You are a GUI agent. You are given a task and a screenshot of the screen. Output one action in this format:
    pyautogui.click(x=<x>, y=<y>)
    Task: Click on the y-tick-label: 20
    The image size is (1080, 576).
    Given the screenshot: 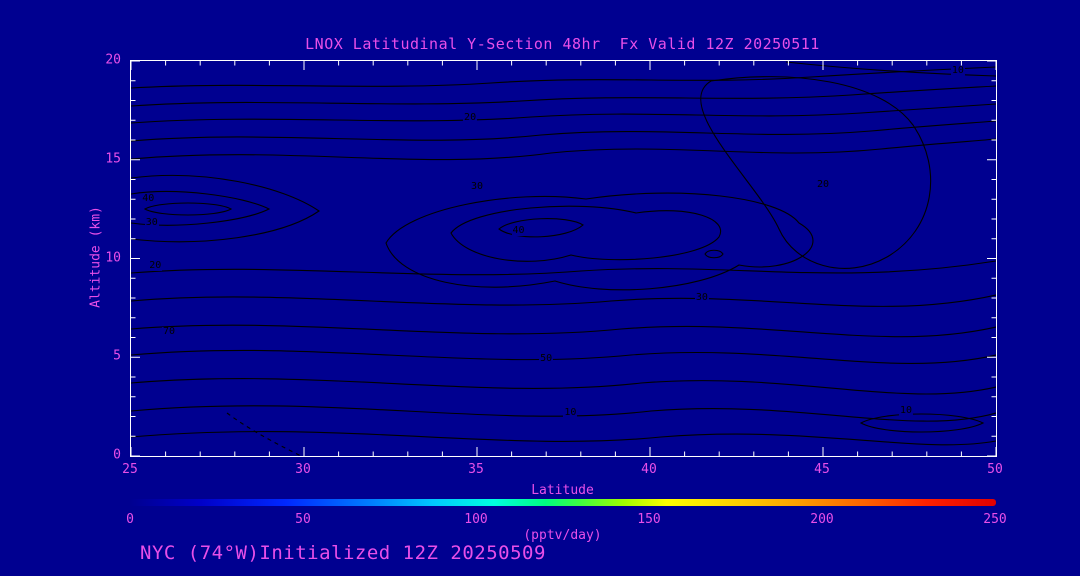 What is the action you would take?
    pyautogui.click(x=113, y=60)
    